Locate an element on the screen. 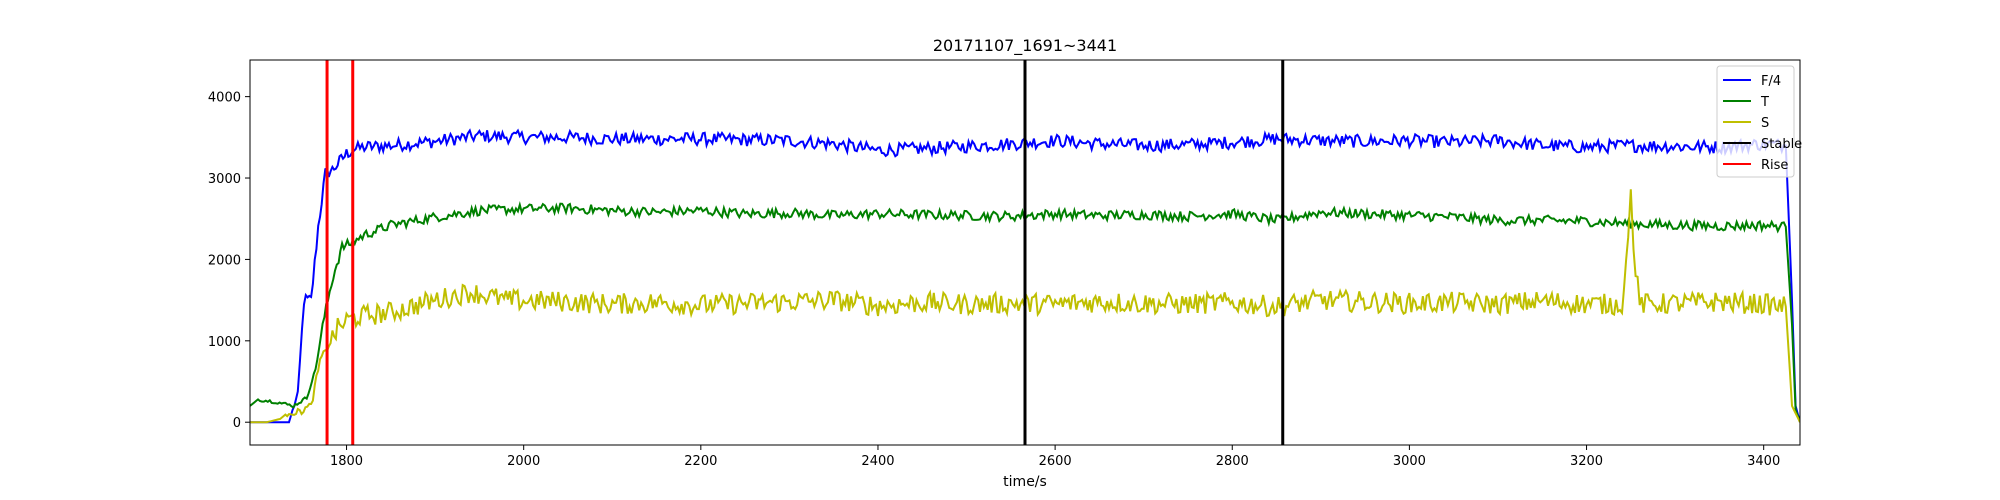  y-axis: 0 1000 2000 3000 4000 is located at coordinates (229, 261).